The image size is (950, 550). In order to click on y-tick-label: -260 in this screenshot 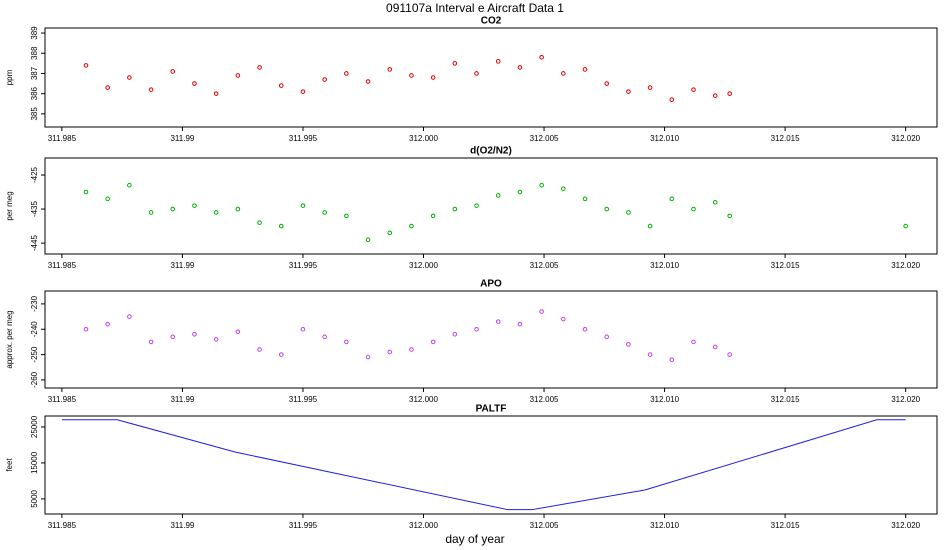, I will do `click(34, 379)`.